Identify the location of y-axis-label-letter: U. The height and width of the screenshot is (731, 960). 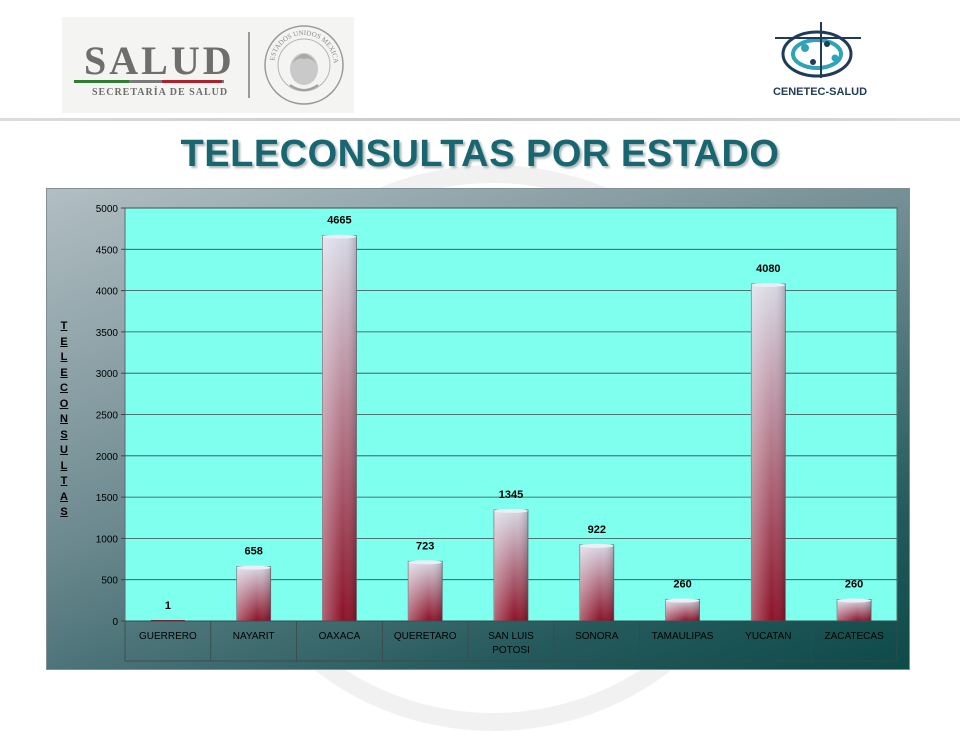
(64, 450).